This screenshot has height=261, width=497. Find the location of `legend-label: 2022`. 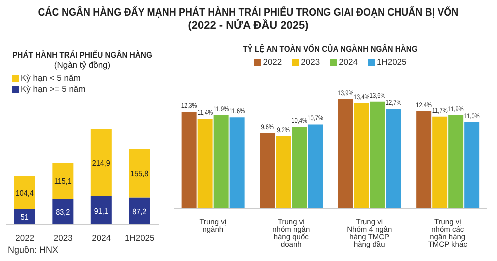

legend-label: 2022 is located at coordinates (272, 62).